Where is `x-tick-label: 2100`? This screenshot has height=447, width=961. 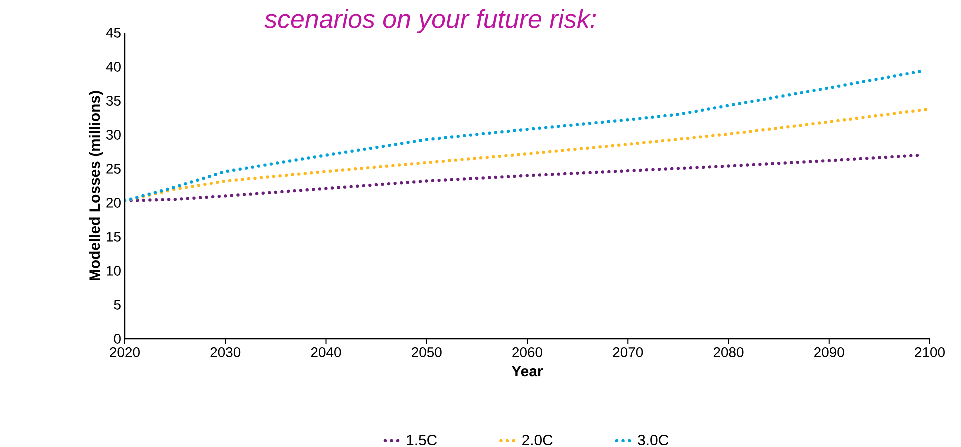
x-tick-label: 2100 is located at coordinates (930, 353).